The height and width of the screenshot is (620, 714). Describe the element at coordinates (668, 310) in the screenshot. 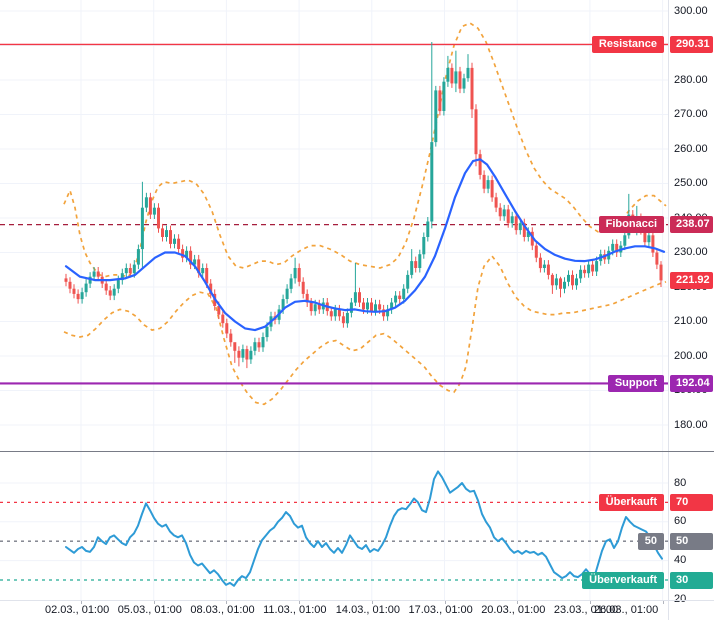

I see `axis-separator` at that location.